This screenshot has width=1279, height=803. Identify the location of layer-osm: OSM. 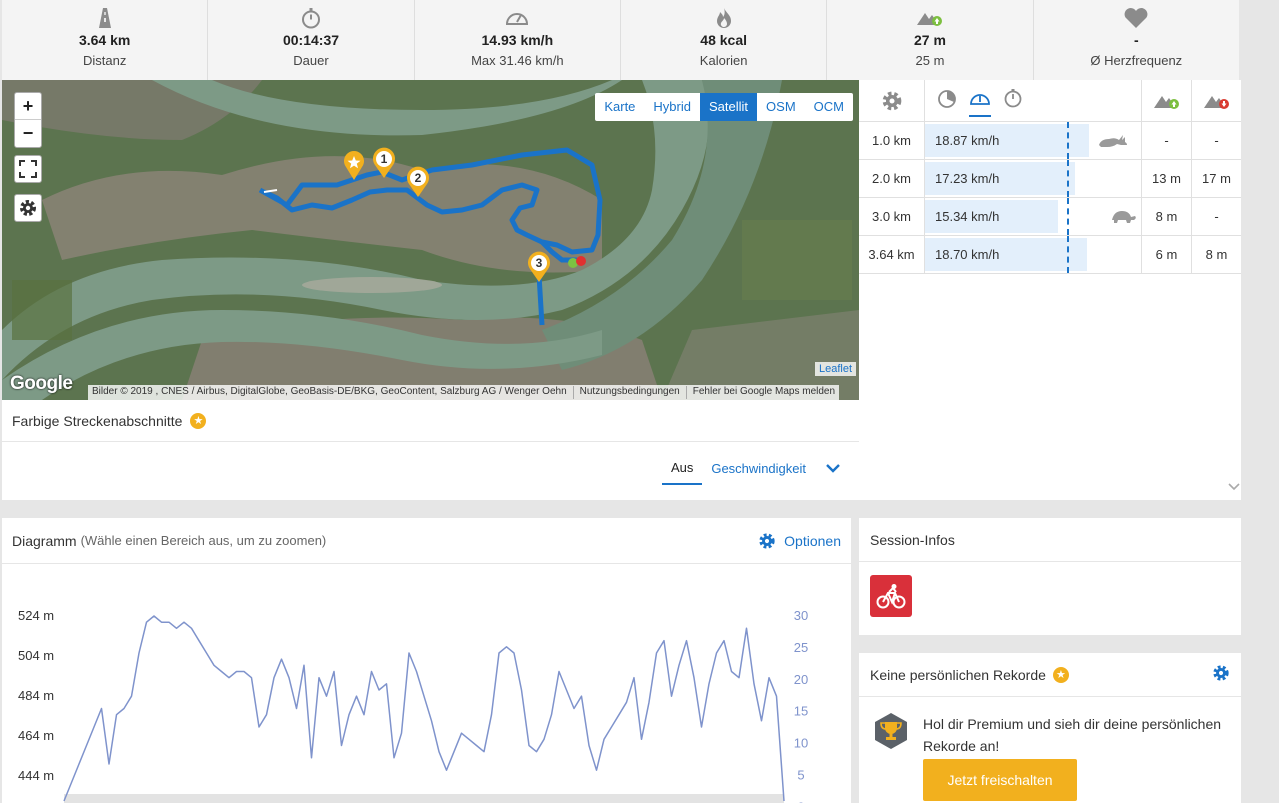
(781, 106).